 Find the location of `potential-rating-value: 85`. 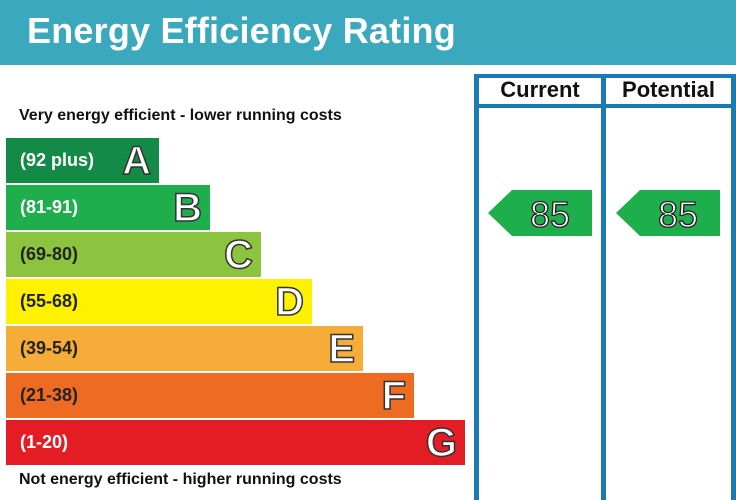

potential-rating-value: 85 is located at coordinates (678, 214).